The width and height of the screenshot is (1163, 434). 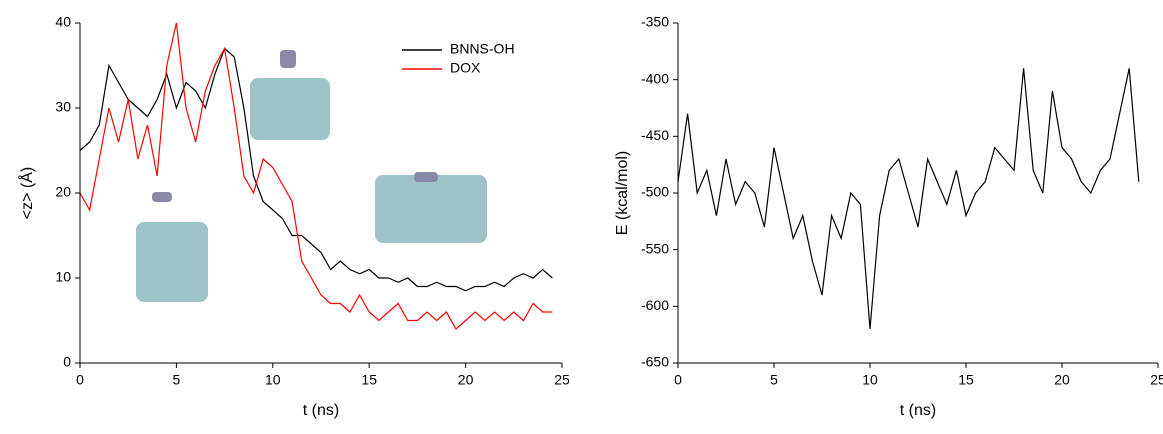 What do you see at coordinates (655, 135) in the screenshot?
I see `y-tick-label: -450` at bounding box center [655, 135].